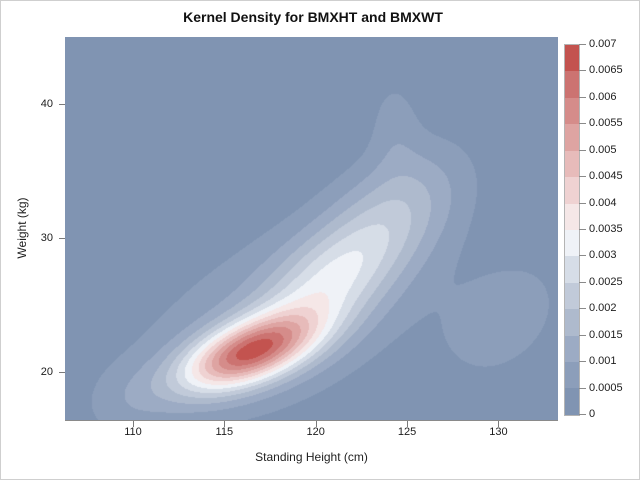 This screenshot has width=640, height=480. What do you see at coordinates (603, 361) in the screenshot?
I see `legend-tick-label: 0.001` at bounding box center [603, 361].